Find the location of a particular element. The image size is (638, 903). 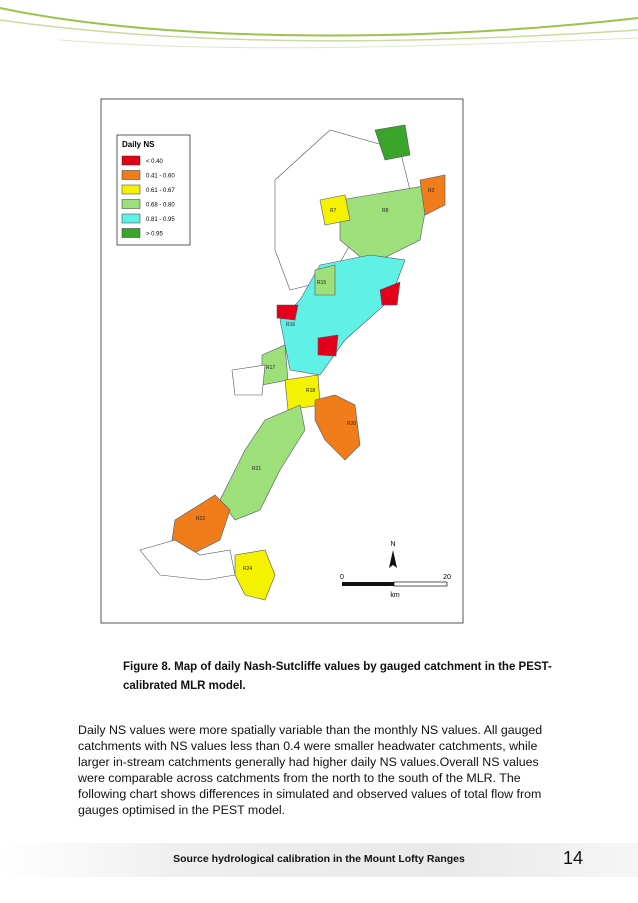

legend-label: < 0.40 is located at coordinates (155, 162).